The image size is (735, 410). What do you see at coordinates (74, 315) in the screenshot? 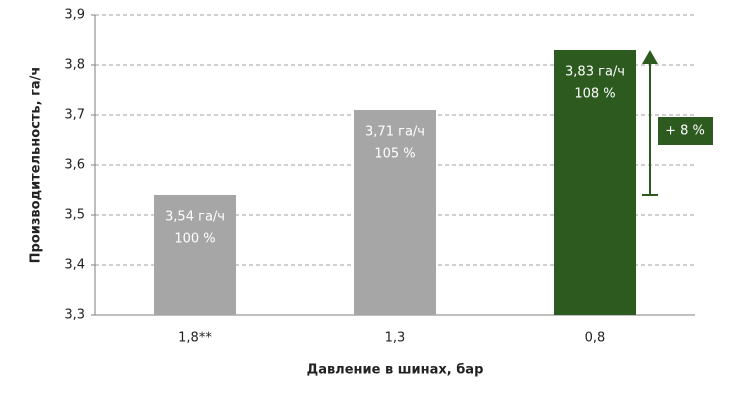
I see `y-tick-label: 3,3` at bounding box center [74, 315].